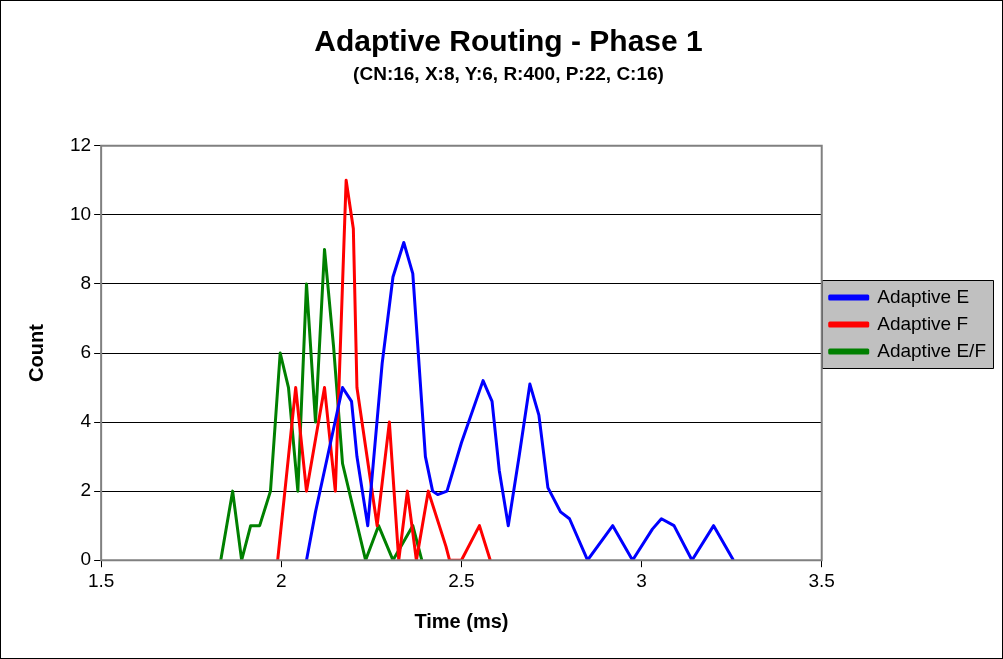 This screenshot has height=659, width=1003. What do you see at coordinates (281, 580) in the screenshot?
I see `x-tick-label: 2` at bounding box center [281, 580].